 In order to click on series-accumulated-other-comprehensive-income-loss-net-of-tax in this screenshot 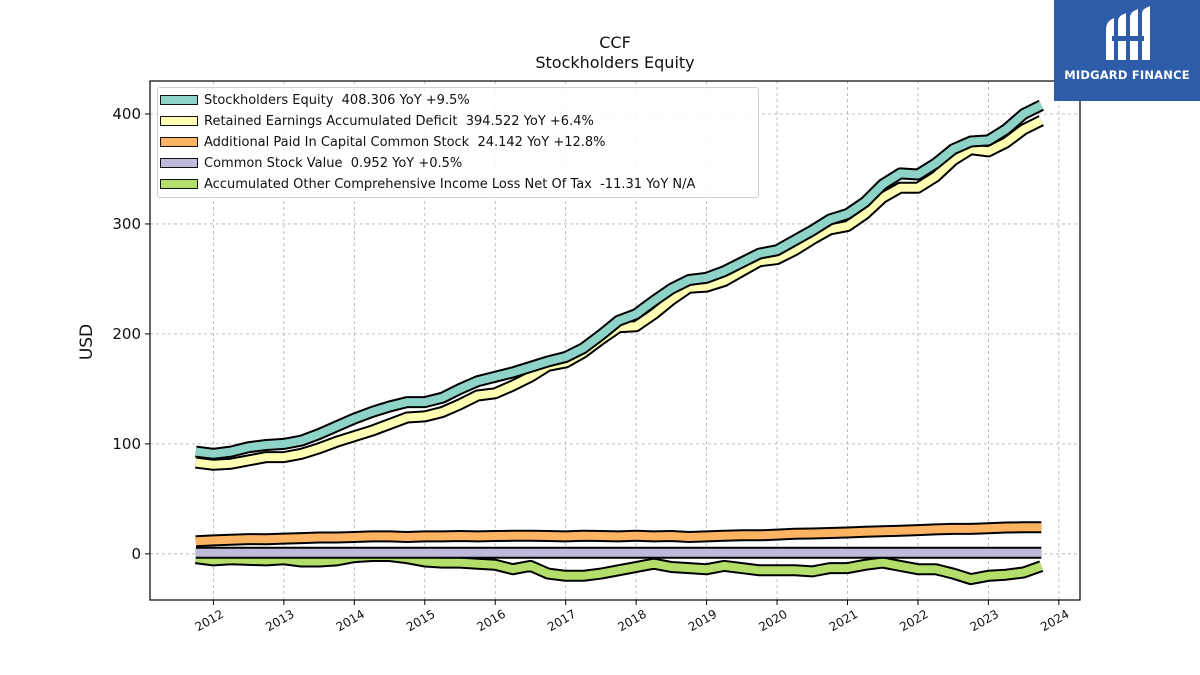, I will do `click(619, 568)`.